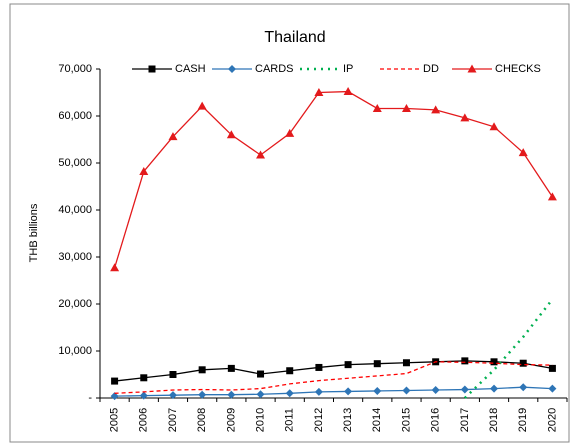  I want to click on chart-title: Thailand, so click(294, 37).